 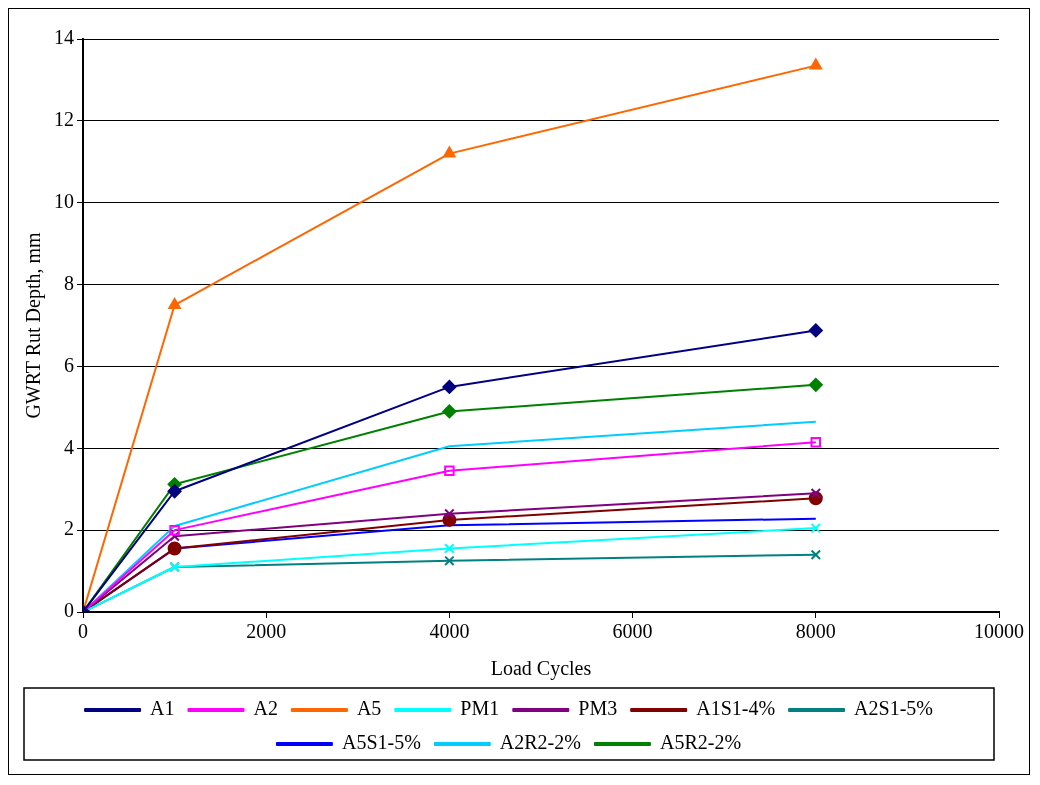 What do you see at coordinates (736, 708) in the screenshot?
I see `legend-label: A1S1-4%` at bounding box center [736, 708].